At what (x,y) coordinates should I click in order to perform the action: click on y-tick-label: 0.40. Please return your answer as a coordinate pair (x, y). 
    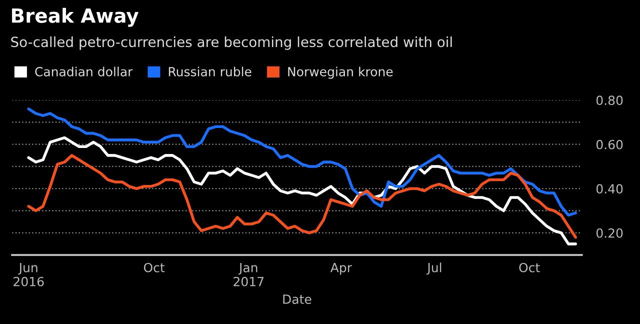
    Looking at the image, I should click on (609, 189).